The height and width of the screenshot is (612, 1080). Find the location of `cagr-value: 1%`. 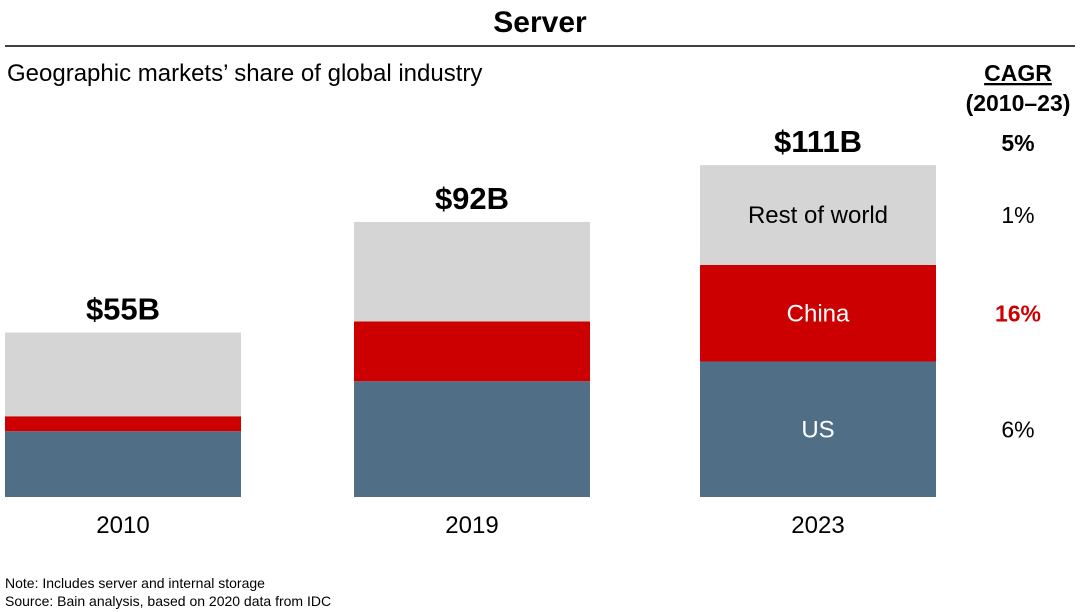

cagr-value: 1% is located at coordinates (1017, 215).